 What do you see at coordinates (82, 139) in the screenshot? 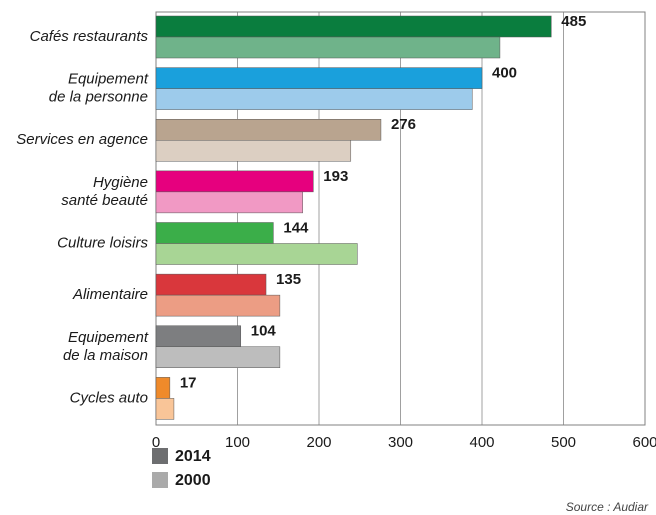
I see `category-label: Services en agence` at bounding box center [82, 139].